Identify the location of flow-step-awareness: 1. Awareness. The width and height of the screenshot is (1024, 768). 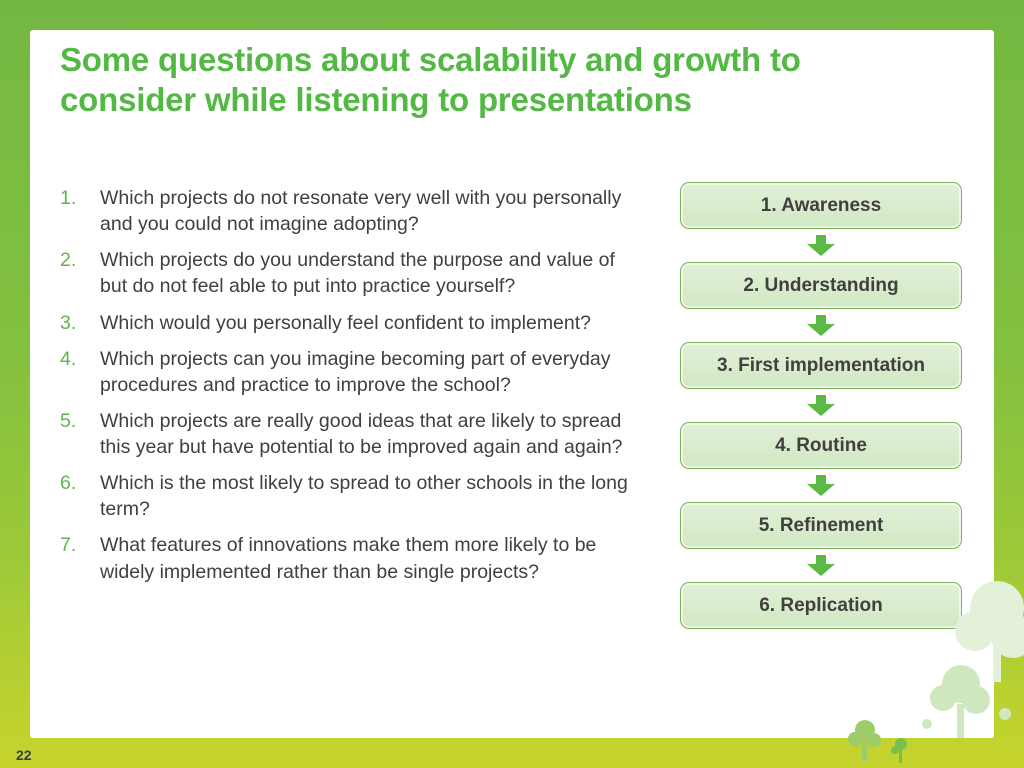
(821, 205).